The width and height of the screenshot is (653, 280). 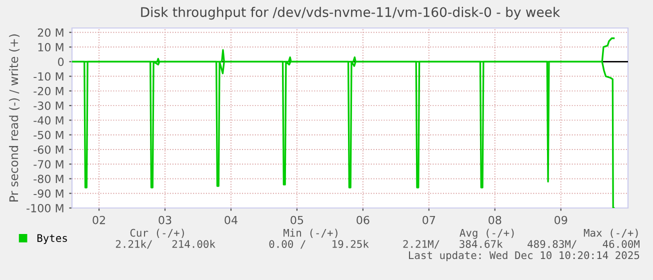 I want to click on y-tick-label: -60 M, so click(x=49, y=149).